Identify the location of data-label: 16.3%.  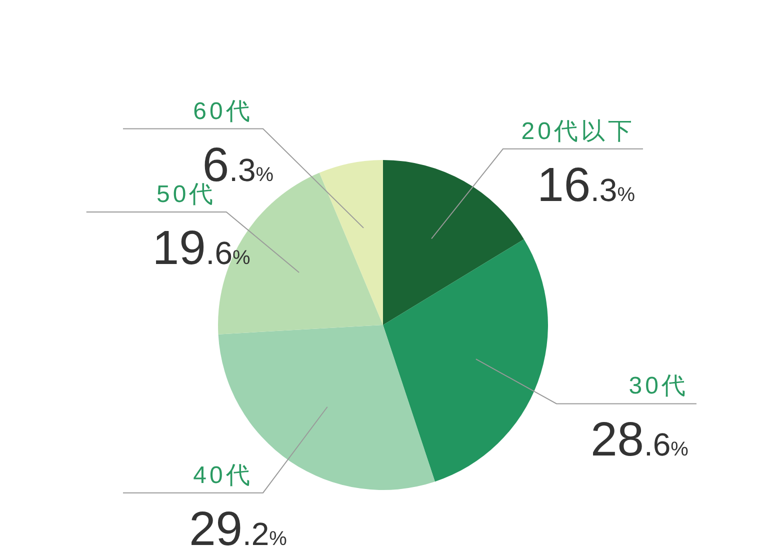
(586, 185).